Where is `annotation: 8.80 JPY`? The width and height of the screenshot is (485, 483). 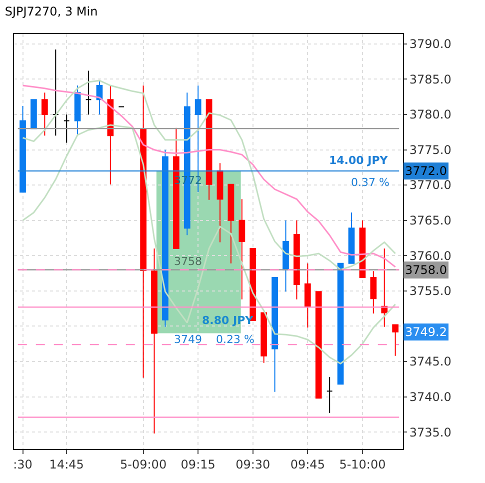
annotation: 8.80 JPY is located at coordinates (228, 320).